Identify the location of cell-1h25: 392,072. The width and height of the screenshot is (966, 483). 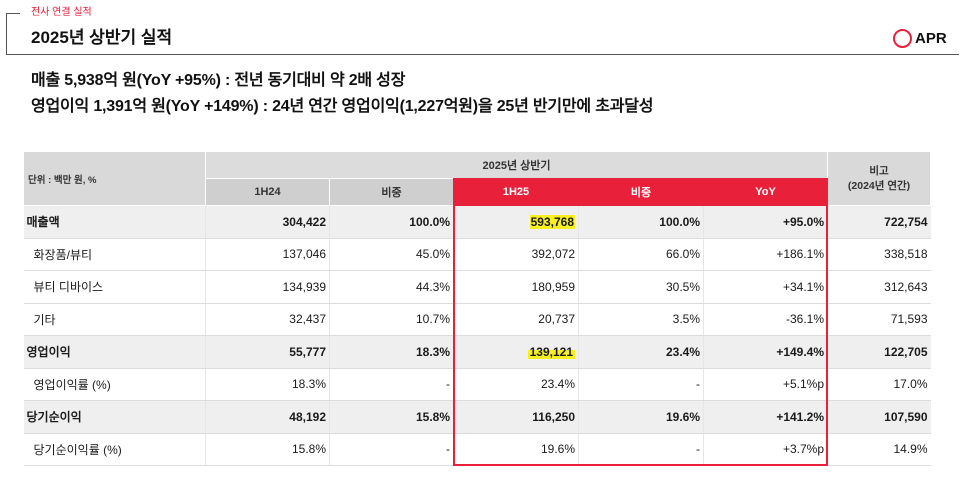
(516, 254).